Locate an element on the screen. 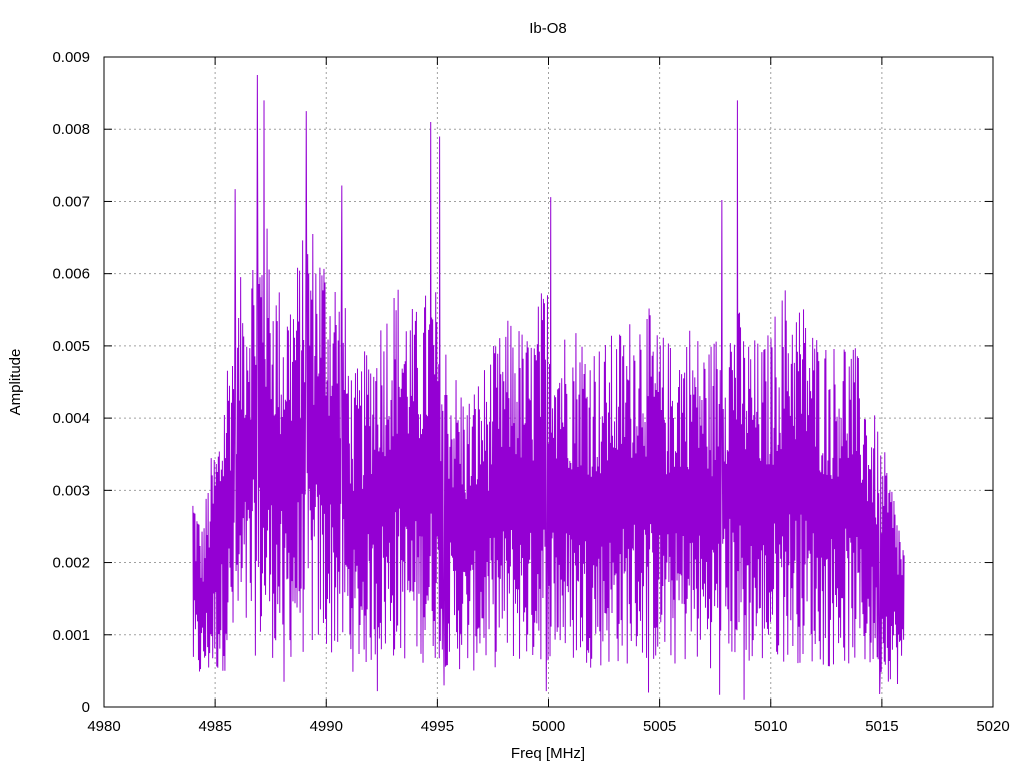 The height and width of the screenshot is (768, 1024). x-tick-label: 4985 is located at coordinates (214, 726).